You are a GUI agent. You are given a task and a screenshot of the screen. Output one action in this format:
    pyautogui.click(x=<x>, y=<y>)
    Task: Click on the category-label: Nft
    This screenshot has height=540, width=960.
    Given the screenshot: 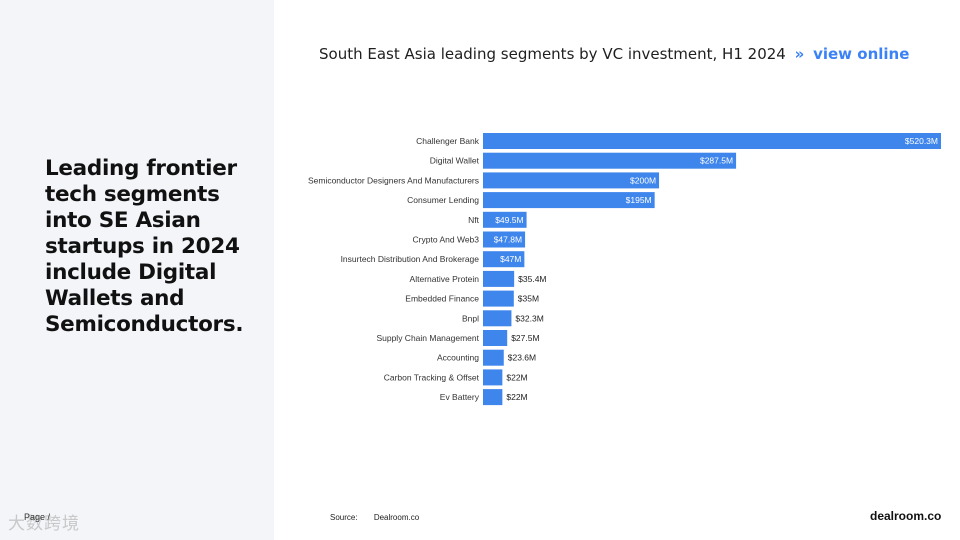 What is the action you would take?
    pyautogui.click(x=474, y=220)
    